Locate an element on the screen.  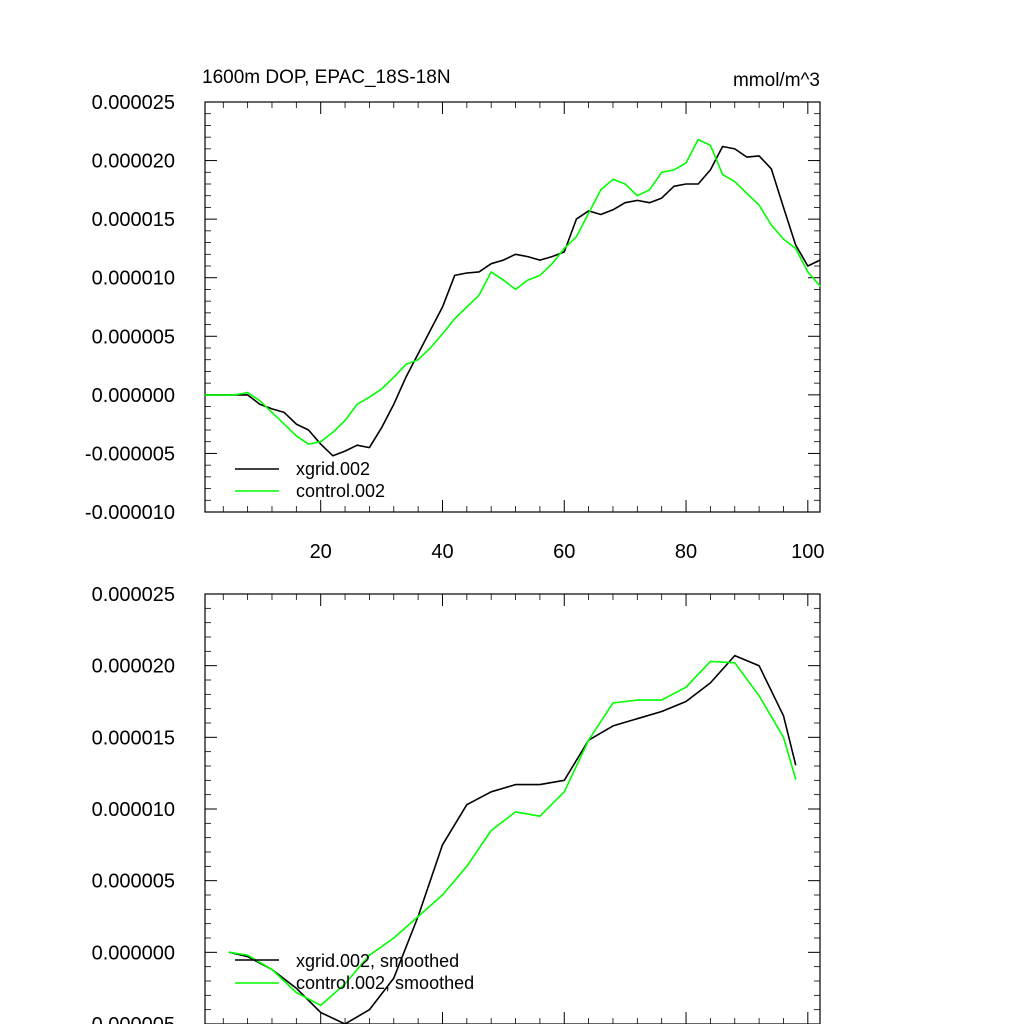
top-ytick-label: -0.000010 is located at coordinates (130, 513).